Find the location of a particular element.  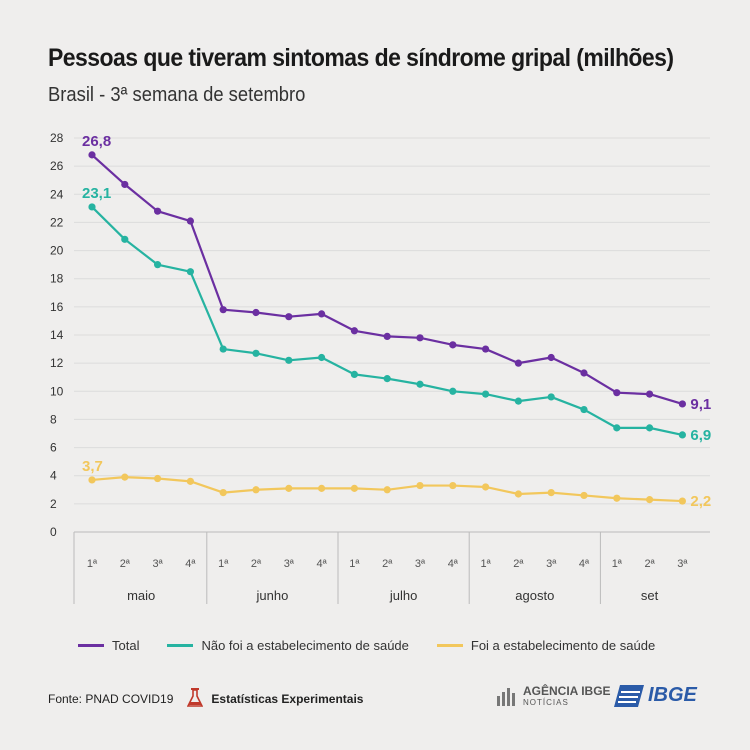

y-tick-label: 14 is located at coordinates (57, 335).